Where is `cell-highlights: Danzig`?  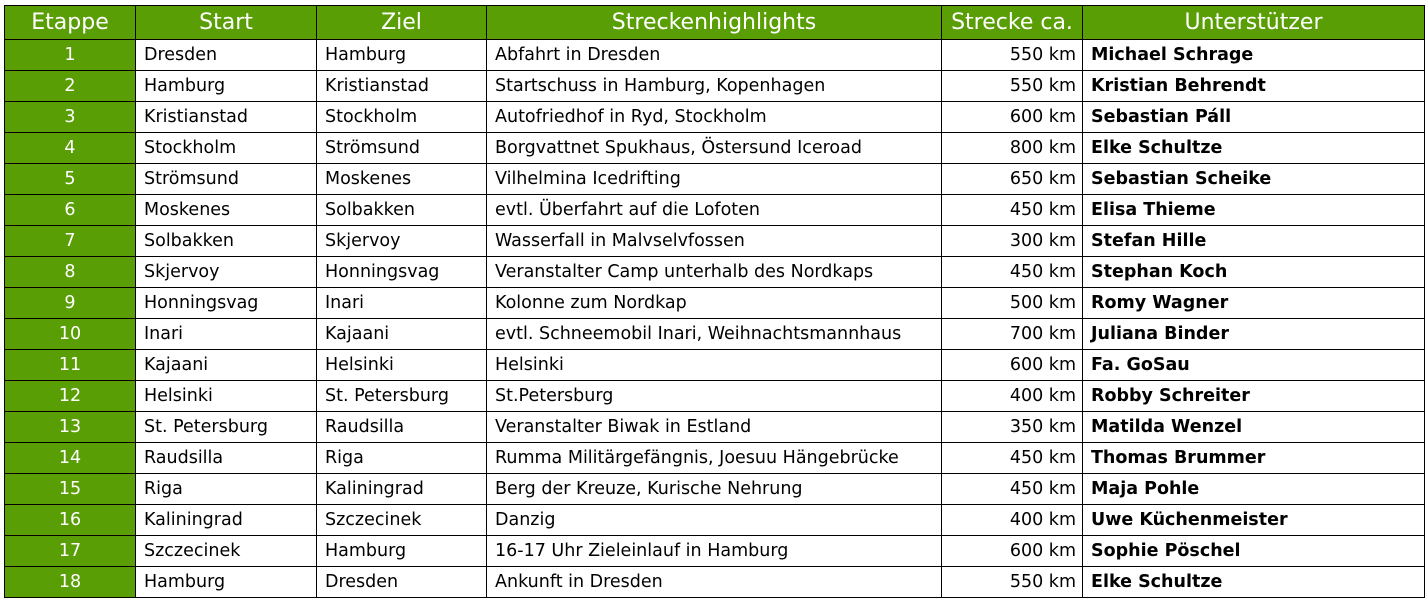 cell-highlights: Danzig is located at coordinates (714, 520).